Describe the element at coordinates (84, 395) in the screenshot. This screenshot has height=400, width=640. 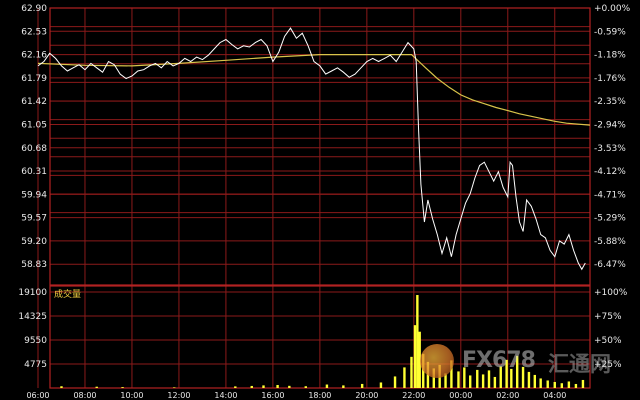
I see `time-tick-label: 08:00` at that location.